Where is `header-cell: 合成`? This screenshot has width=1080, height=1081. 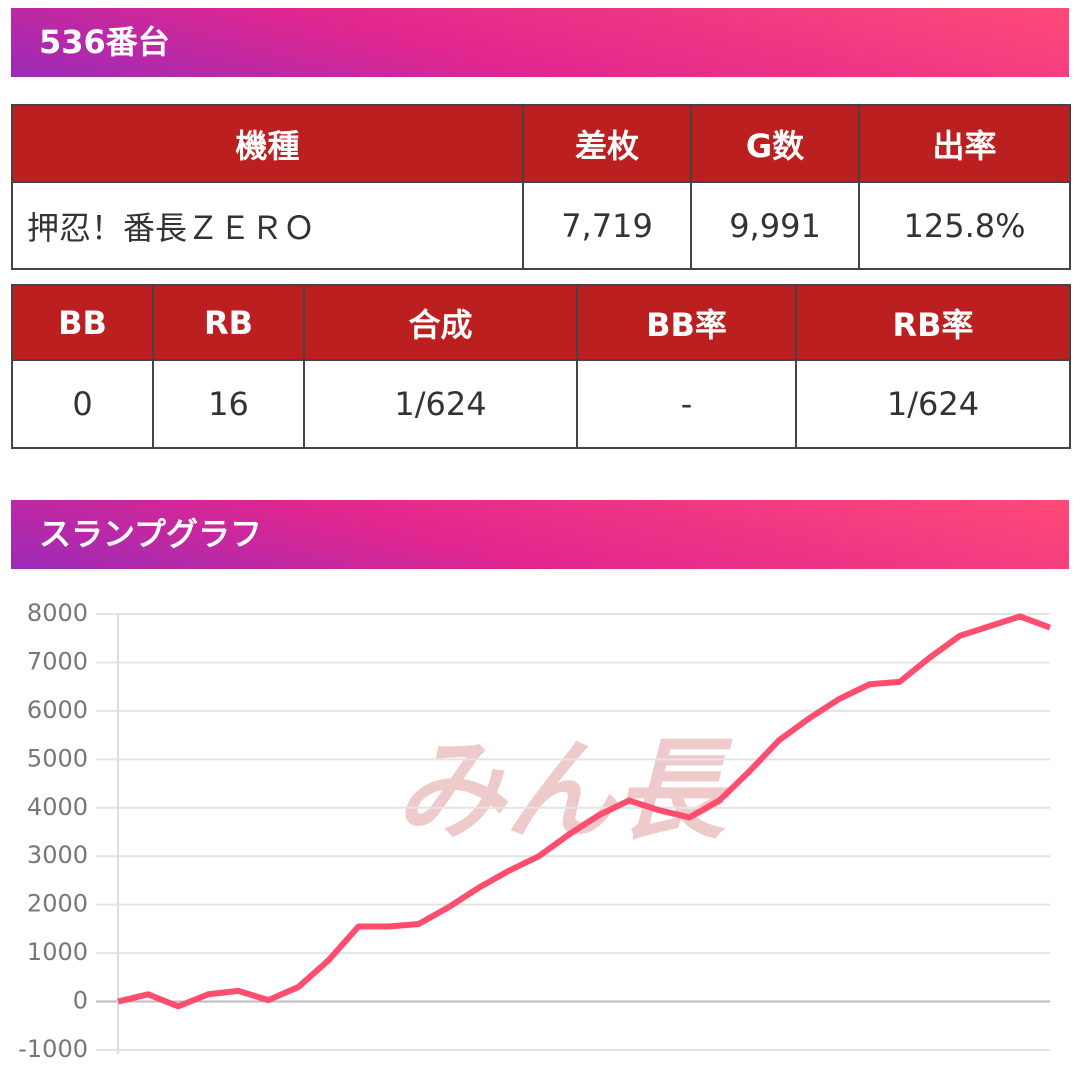
header-cell: 合成 is located at coordinates (440, 322).